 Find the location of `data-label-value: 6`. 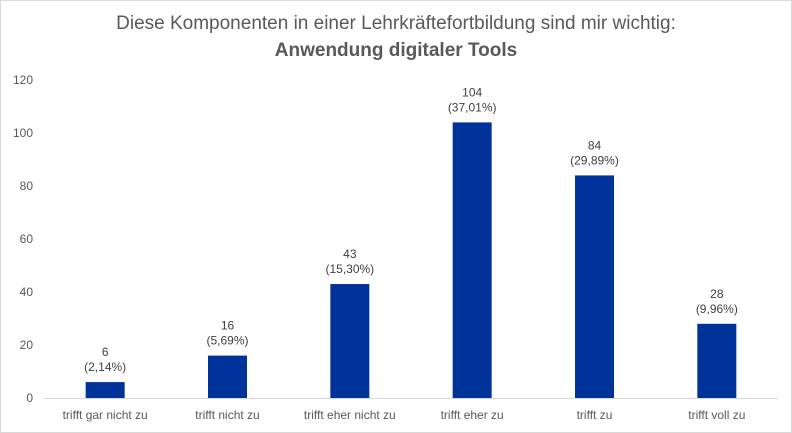

data-label-value: 6 is located at coordinates (105, 352).